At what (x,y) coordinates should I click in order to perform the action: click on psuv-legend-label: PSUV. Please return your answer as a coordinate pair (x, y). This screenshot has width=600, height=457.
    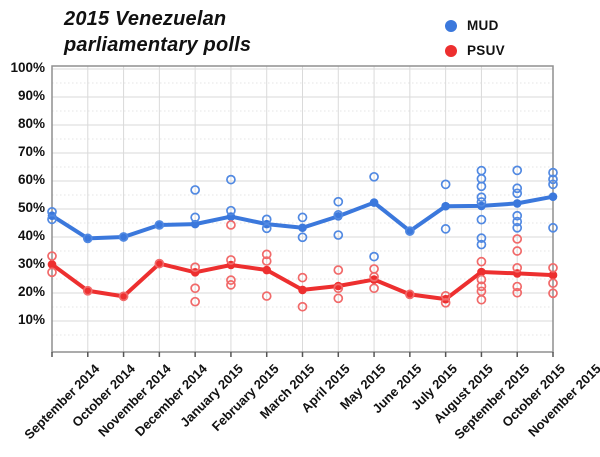
    Looking at the image, I should click on (486, 50).